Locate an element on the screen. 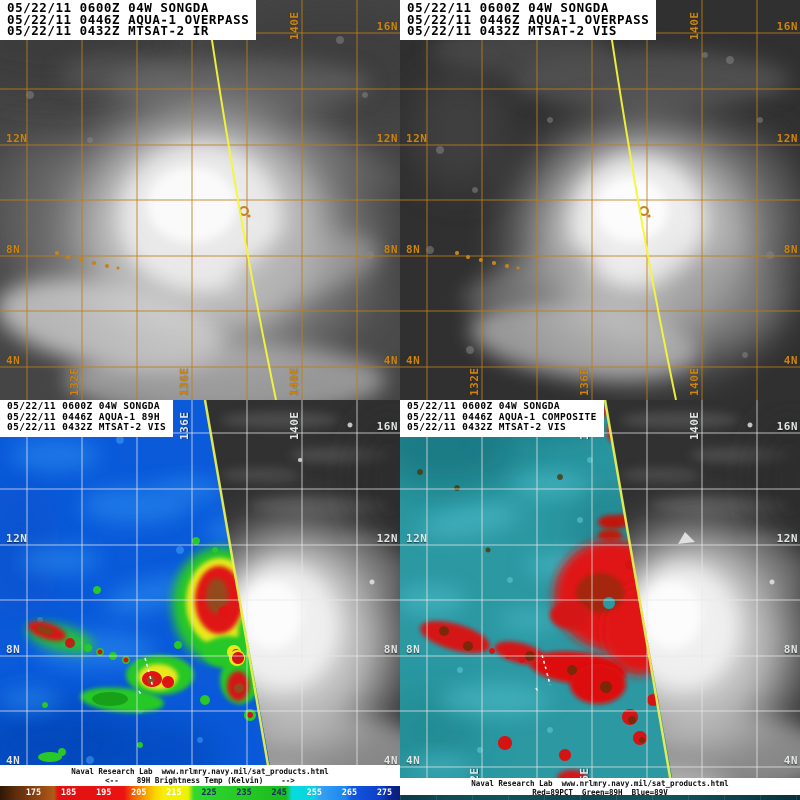 Image resolution: width=800 pixels, height=800 pixels. colorbar-tick-275: 275 is located at coordinates (384, 793).